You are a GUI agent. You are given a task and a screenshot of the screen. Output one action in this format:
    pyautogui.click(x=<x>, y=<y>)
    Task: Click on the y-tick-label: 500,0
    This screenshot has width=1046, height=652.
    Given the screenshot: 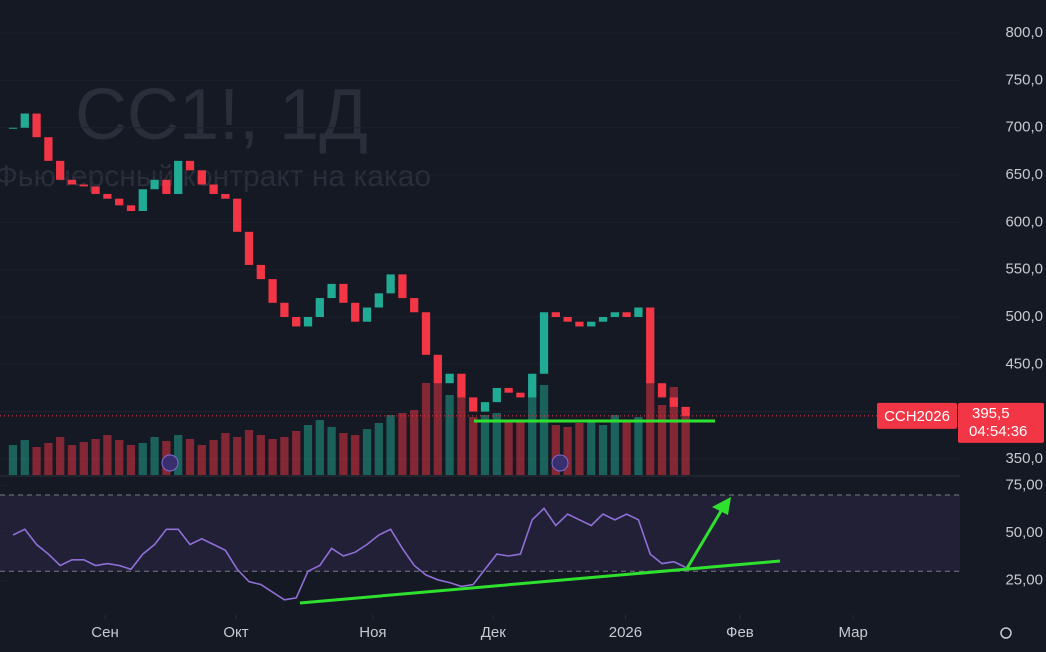 What is the action you would take?
    pyautogui.click(x=1024, y=316)
    